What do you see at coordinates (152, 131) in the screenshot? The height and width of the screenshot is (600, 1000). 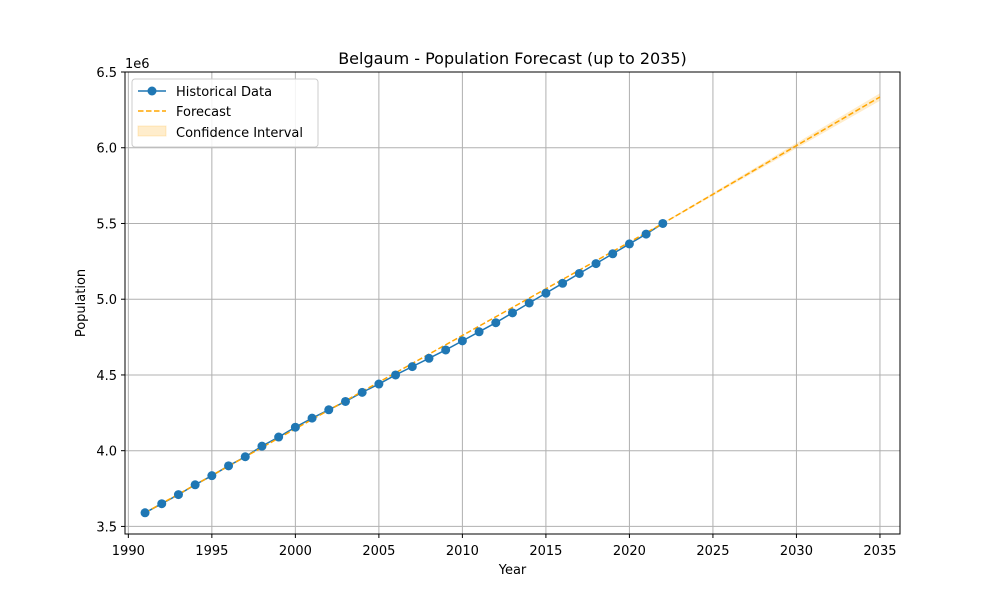 I see `legend-confidence-swatch` at bounding box center [152, 131].